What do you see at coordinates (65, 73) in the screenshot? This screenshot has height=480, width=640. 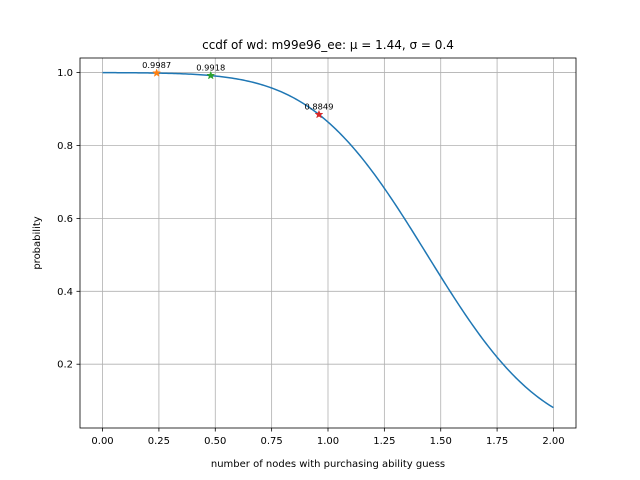 I see `y-tick-label: 1.0` at bounding box center [65, 73].